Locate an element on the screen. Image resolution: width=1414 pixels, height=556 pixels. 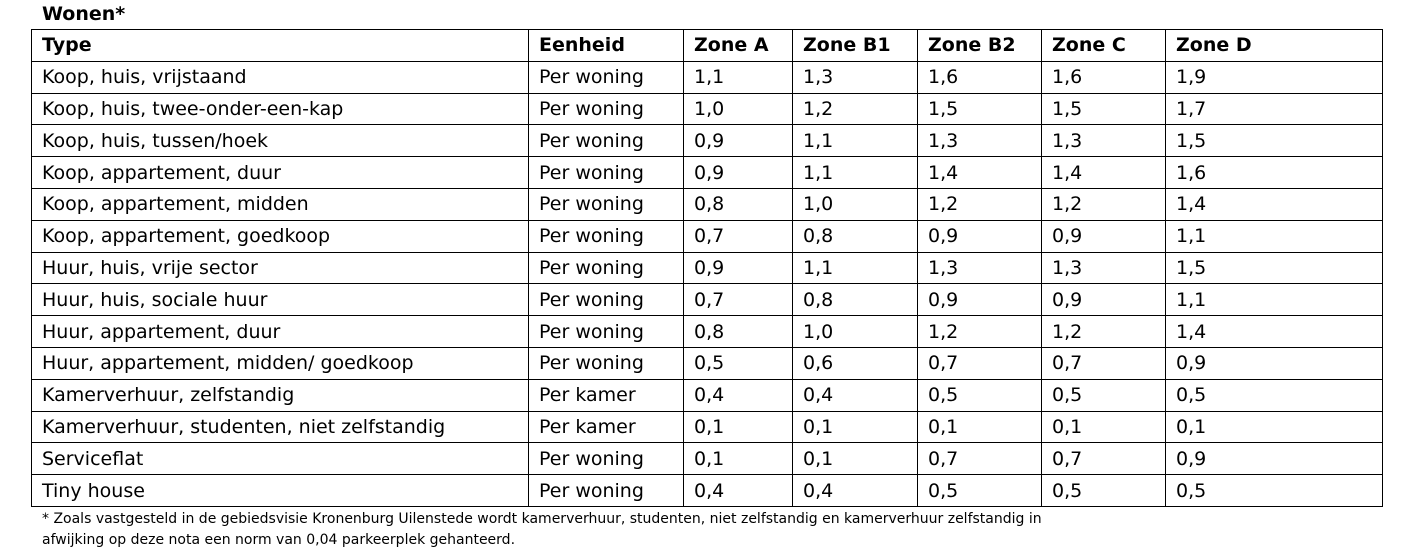
cell-type: Koop, huis, twee-onder-een-kap is located at coordinates (280, 109).